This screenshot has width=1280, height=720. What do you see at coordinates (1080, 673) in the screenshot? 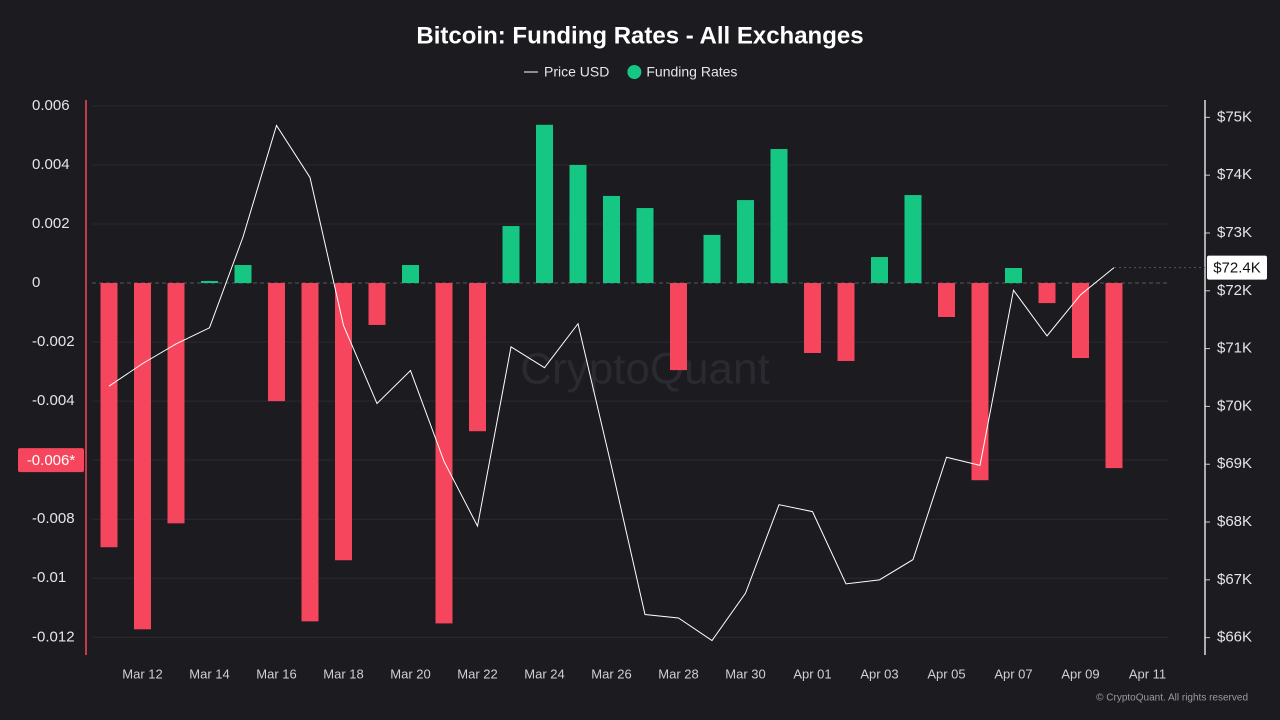
I see `x-tick-label: Apr 09` at bounding box center [1080, 673].